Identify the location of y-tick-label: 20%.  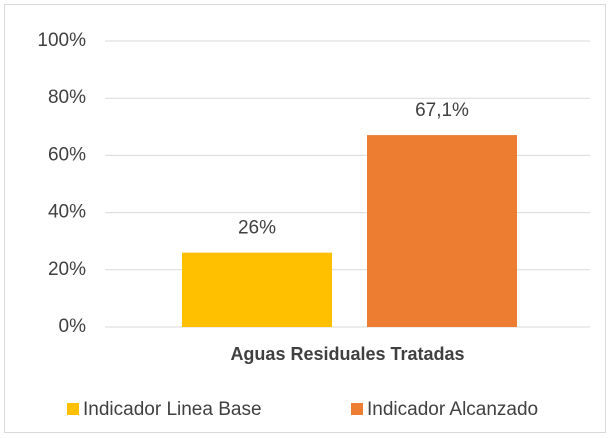
(67, 269).